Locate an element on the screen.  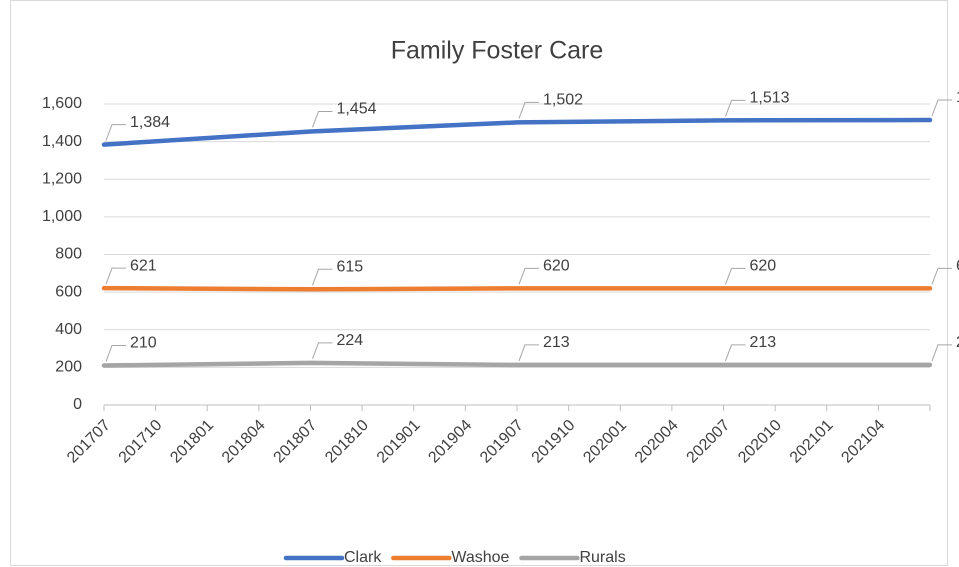
y-tick-label: 800 is located at coordinates (68, 254).